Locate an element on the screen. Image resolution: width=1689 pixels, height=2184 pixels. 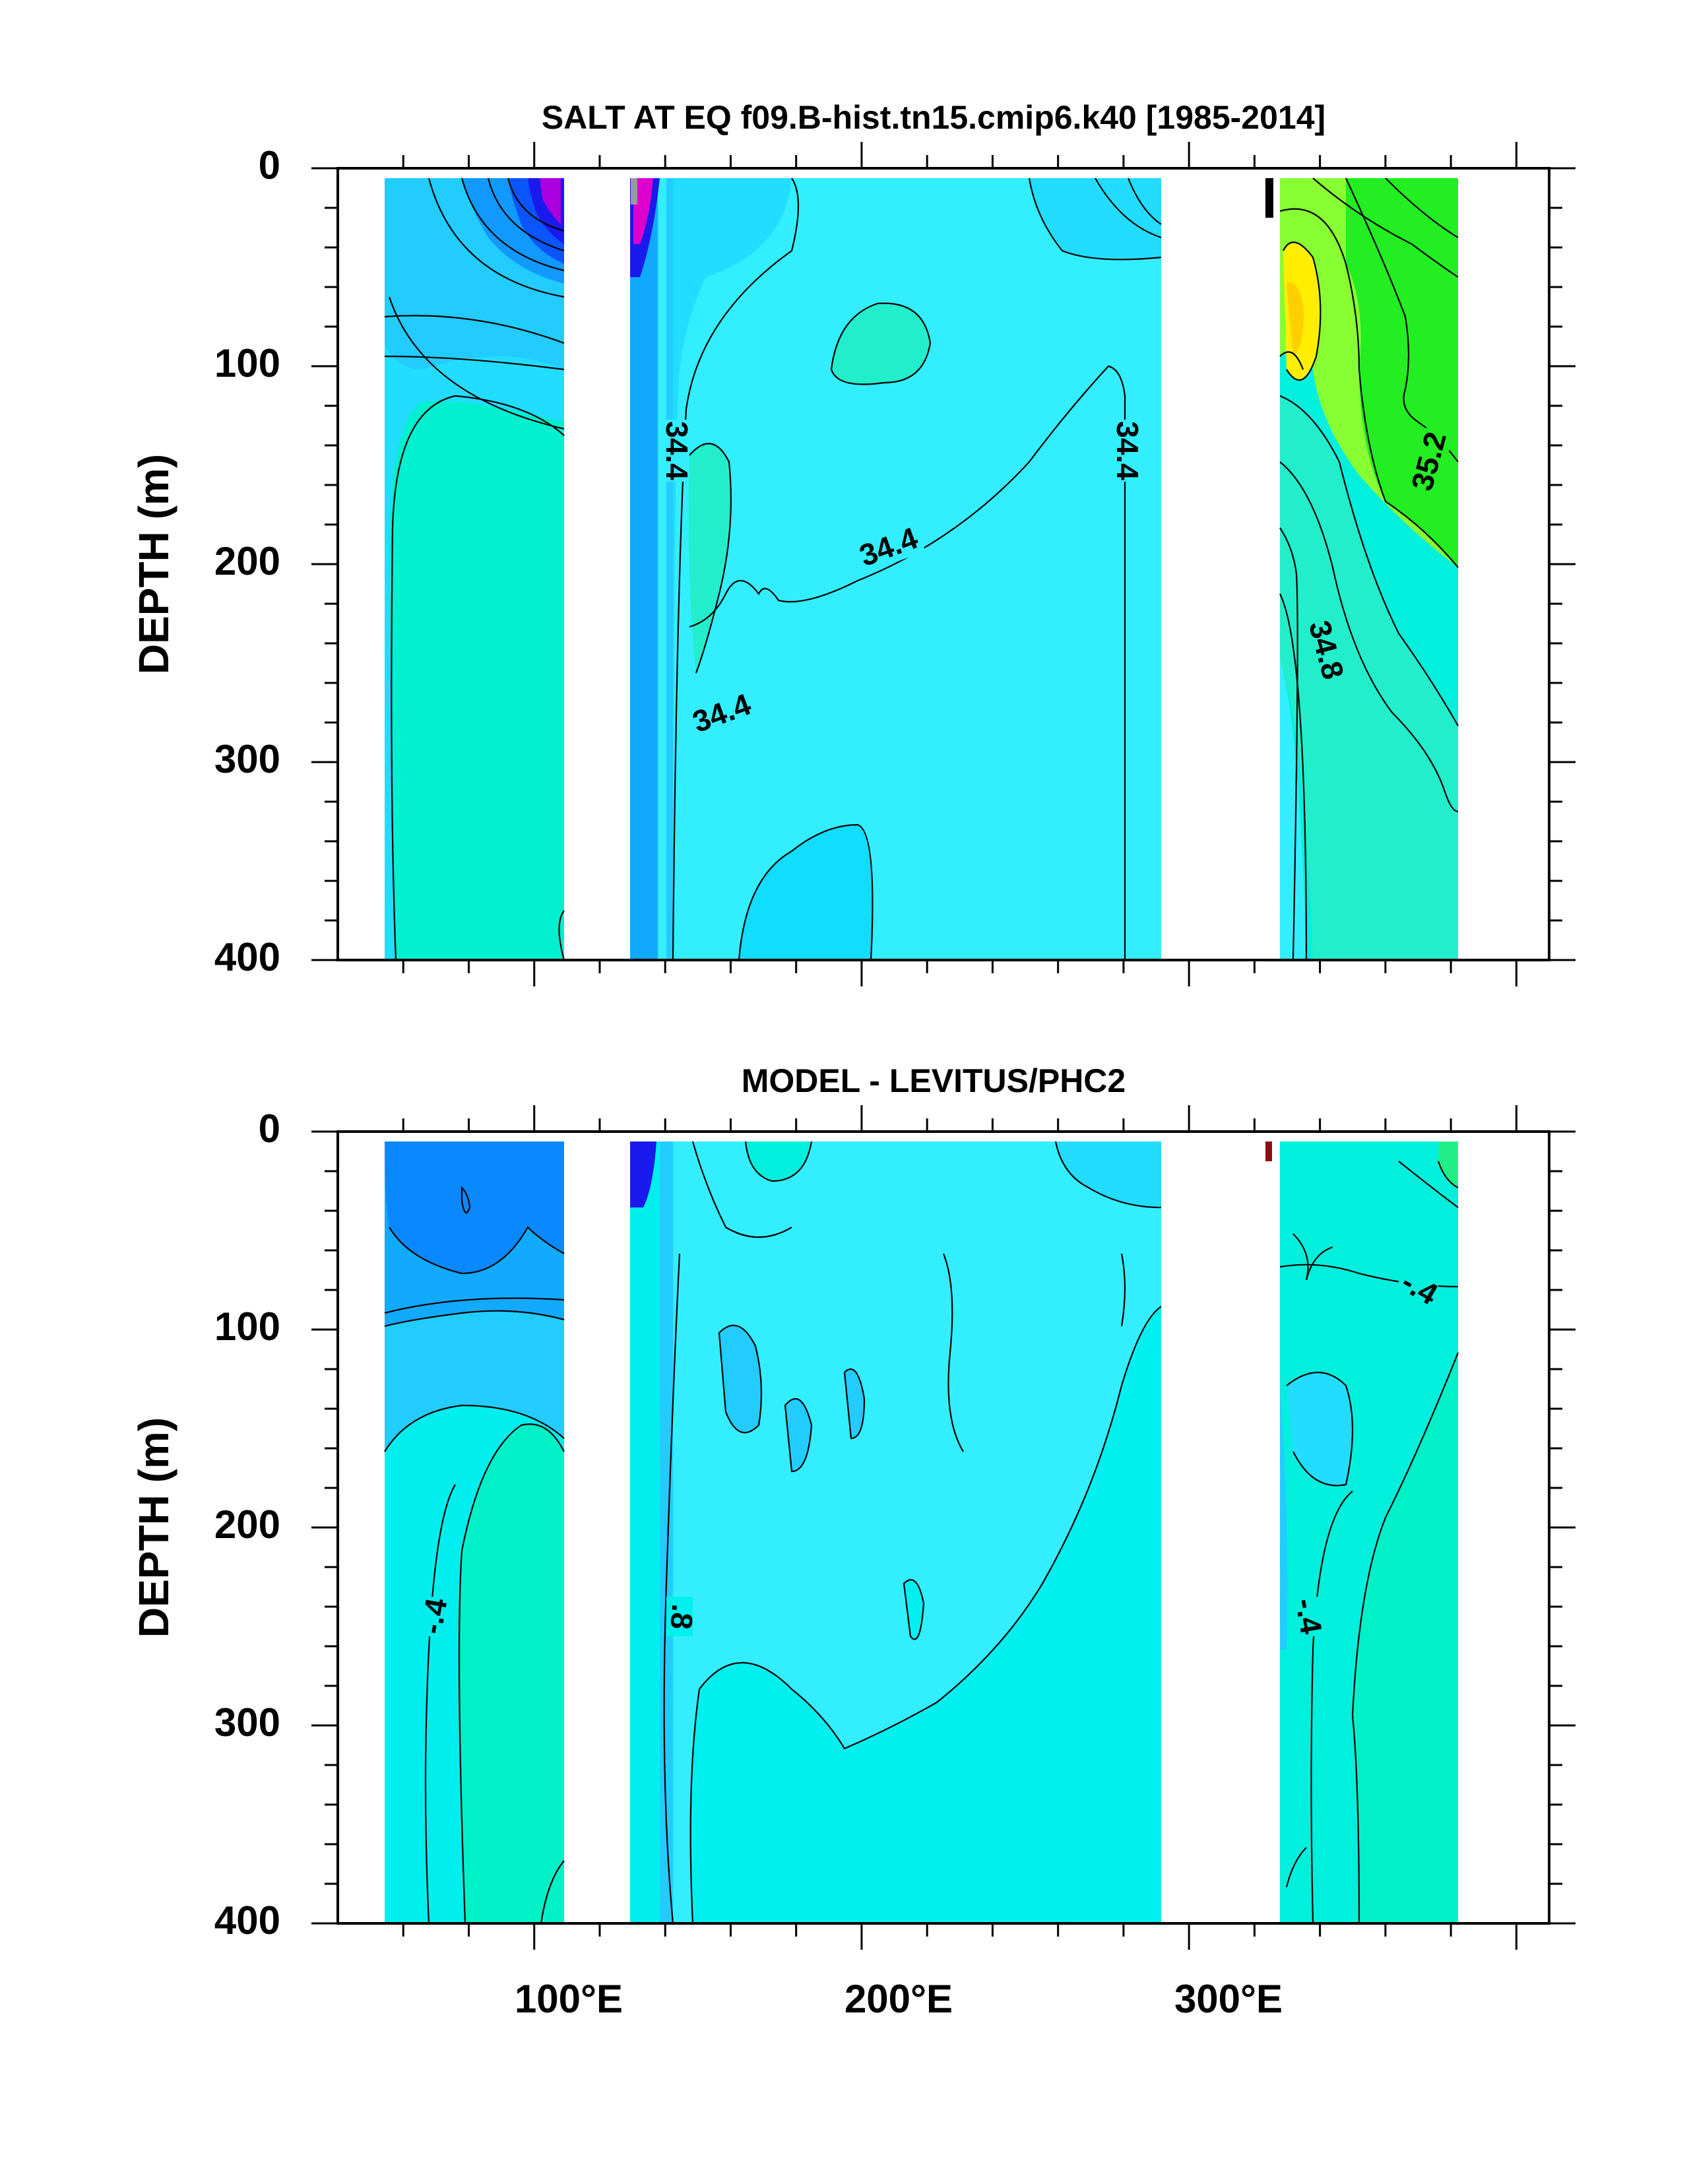
panel2-yticklabels: 0 100 200 300 400 is located at coordinates (247, 1525).